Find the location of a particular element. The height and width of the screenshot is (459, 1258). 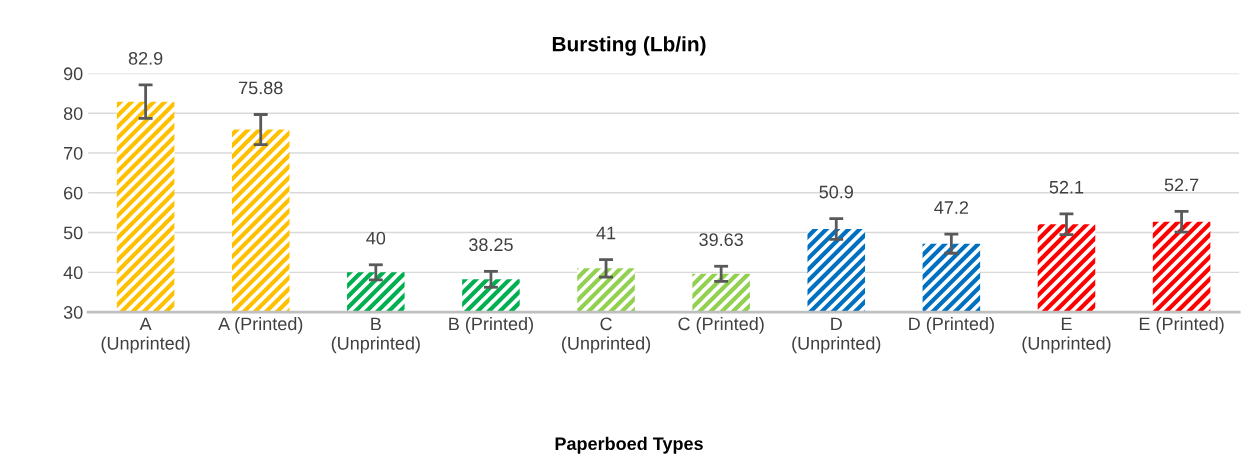

data-label: 39.63 is located at coordinates (721, 240).